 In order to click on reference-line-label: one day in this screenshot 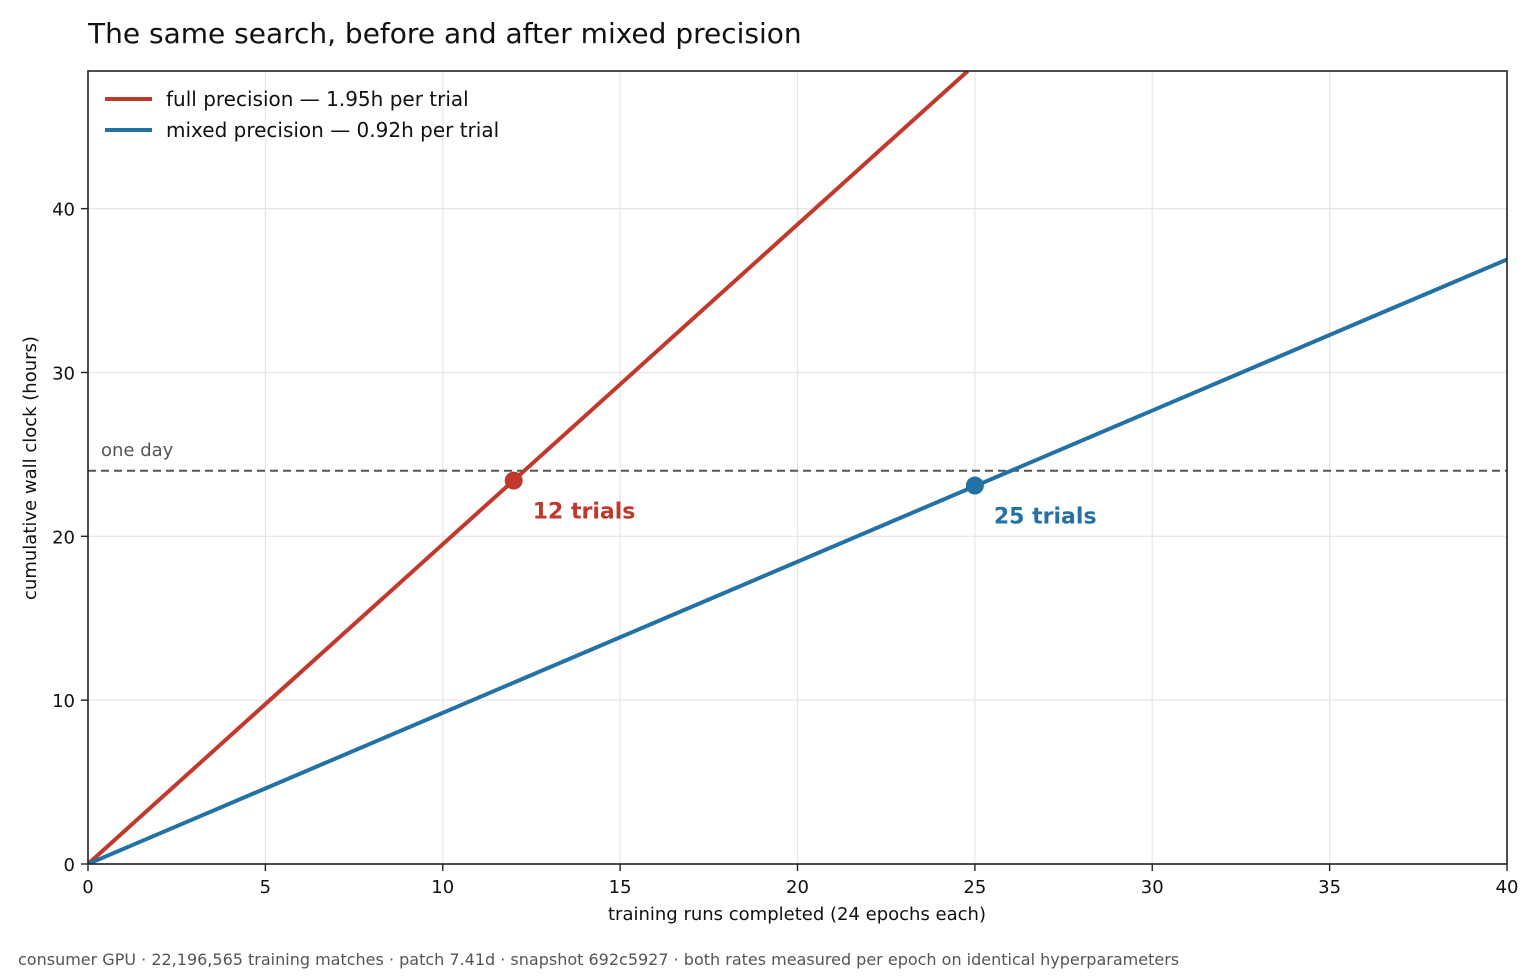, I will do `click(137, 450)`.